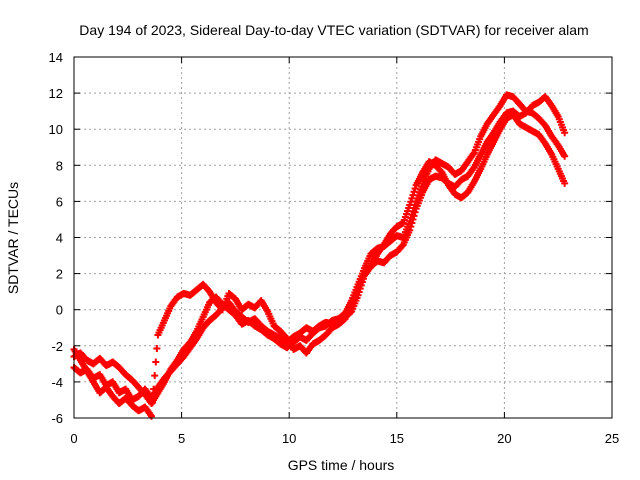 Image resolution: width=640 pixels, height=480 pixels. I want to click on x-tick-labels: 0 5 10 15 20 25, so click(344, 438).